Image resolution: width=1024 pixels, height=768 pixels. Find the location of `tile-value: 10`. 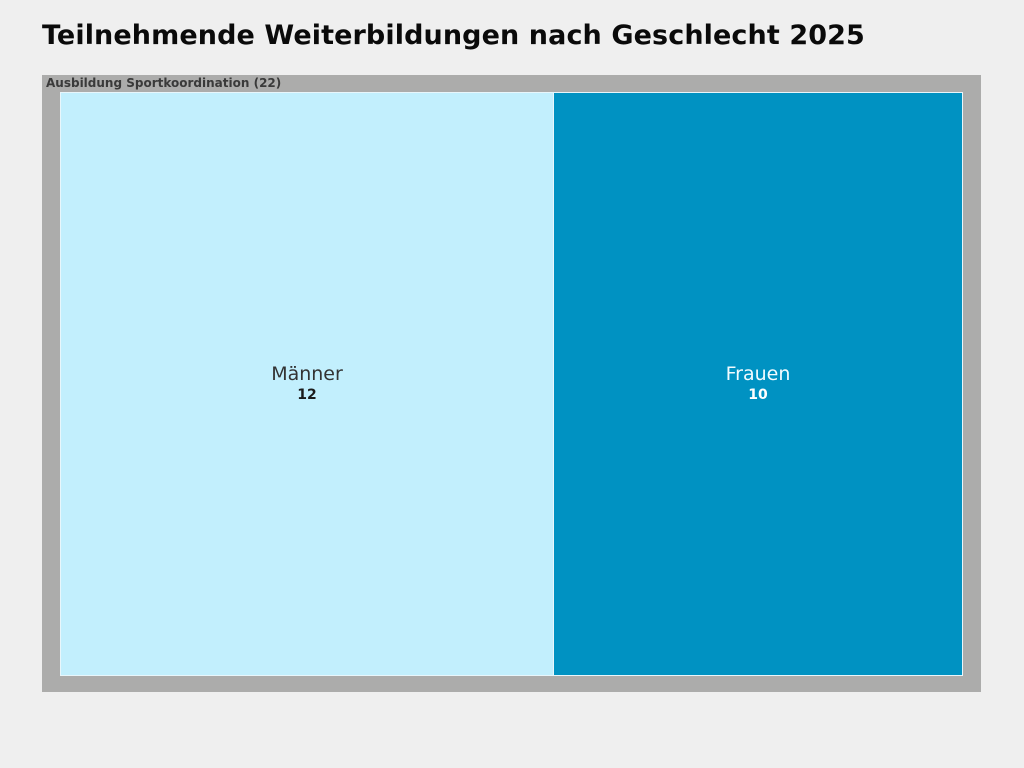

tile-value: 10 is located at coordinates (758, 395).